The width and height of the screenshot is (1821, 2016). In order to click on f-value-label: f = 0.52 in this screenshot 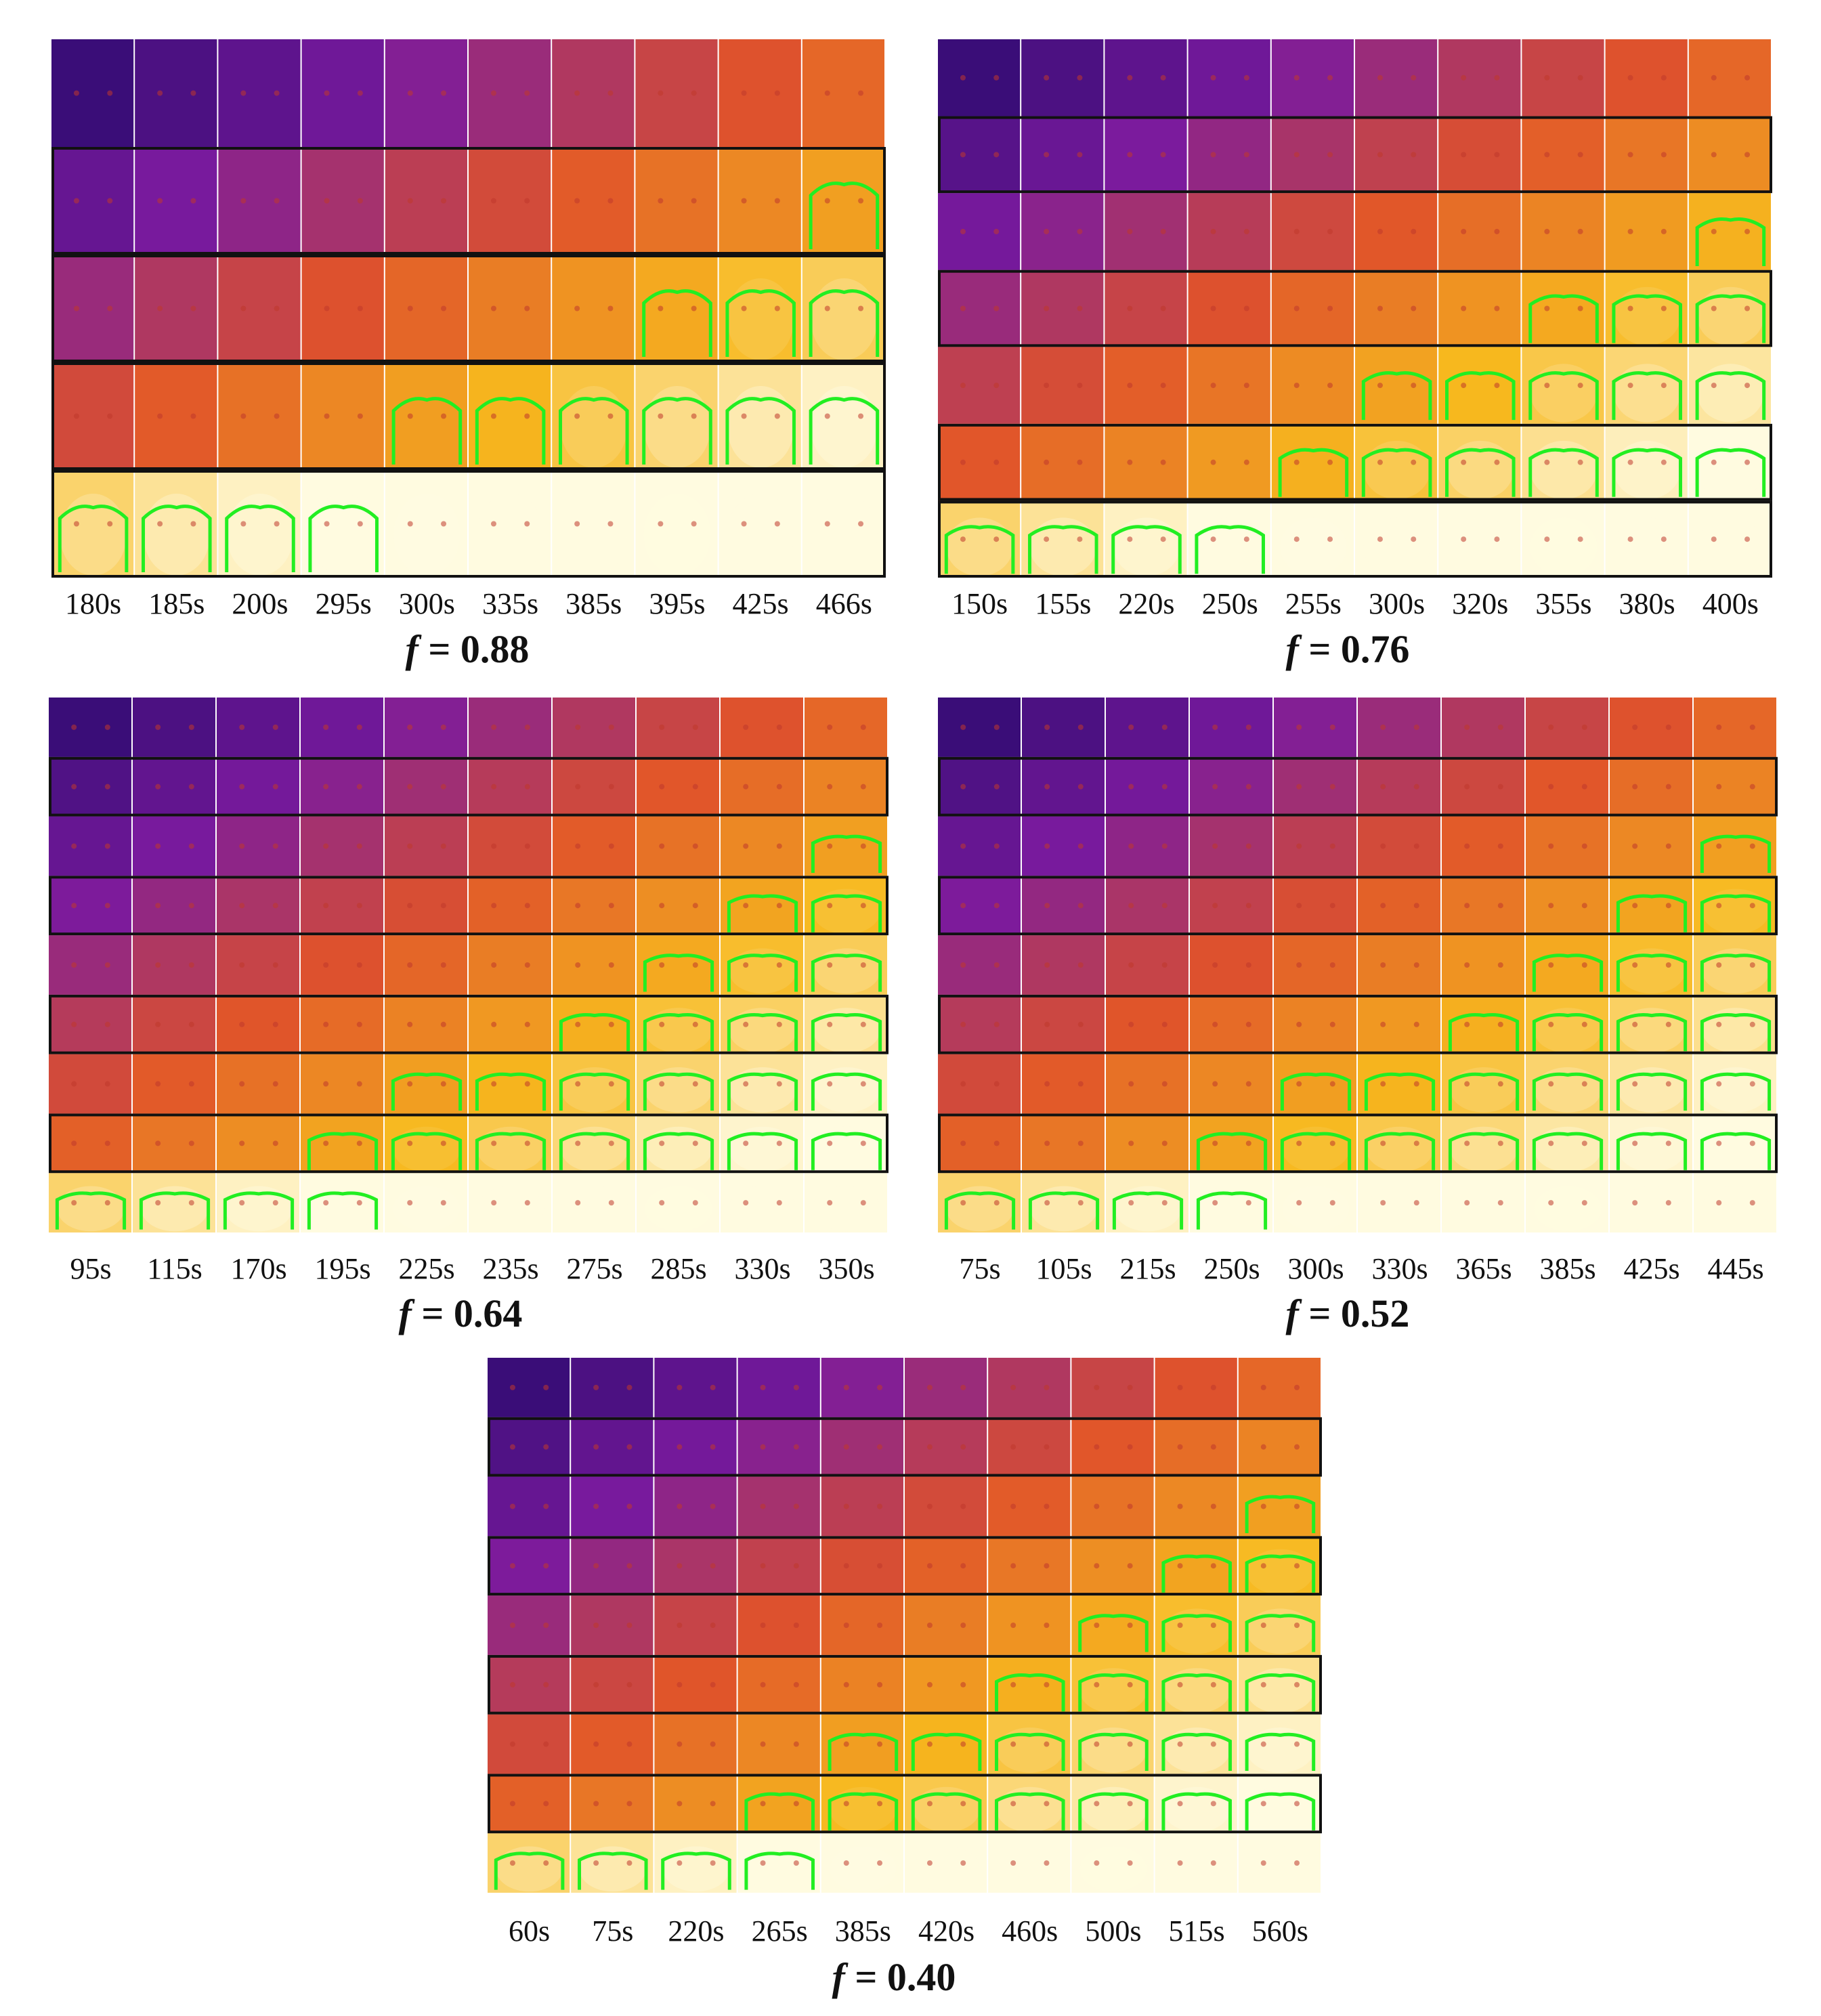, I will do `click(1347, 1313)`.